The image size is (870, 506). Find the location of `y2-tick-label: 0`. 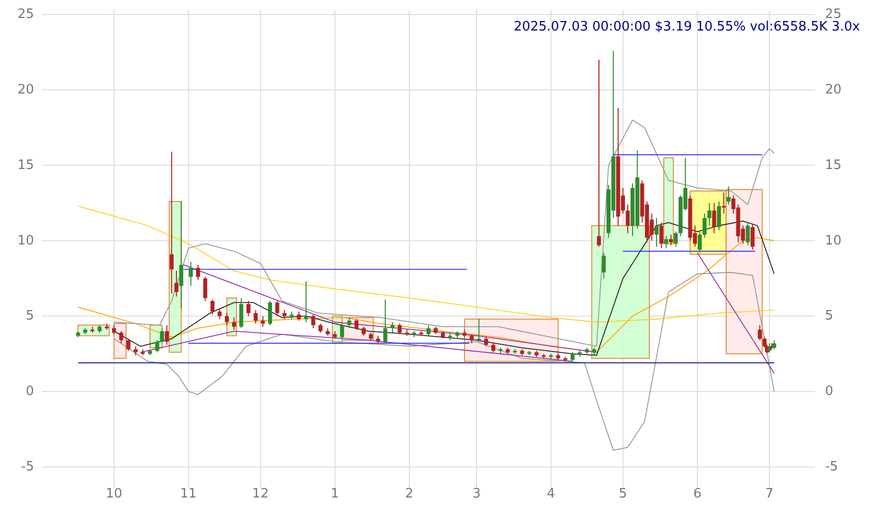

y2-tick-label: 0 is located at coordinates (829, 392).